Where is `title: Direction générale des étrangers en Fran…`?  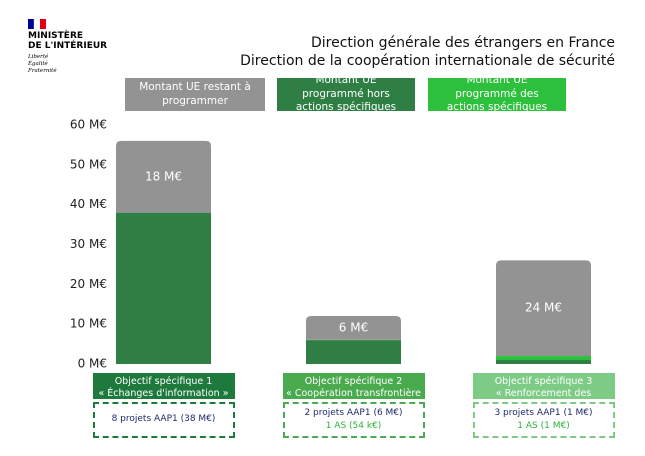
title: Direction générale des étrangers en Fran… is located at coordinates (427, 52).